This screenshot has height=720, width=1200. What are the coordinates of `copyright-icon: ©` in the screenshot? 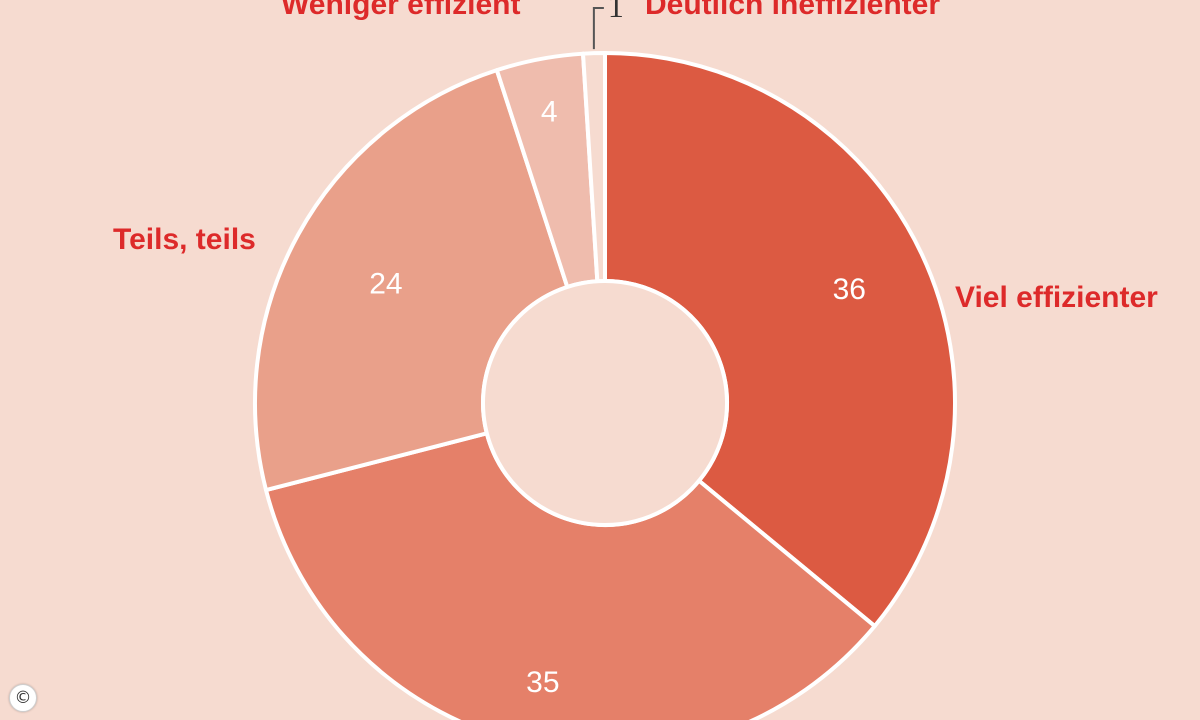 It's located at (23, 698).